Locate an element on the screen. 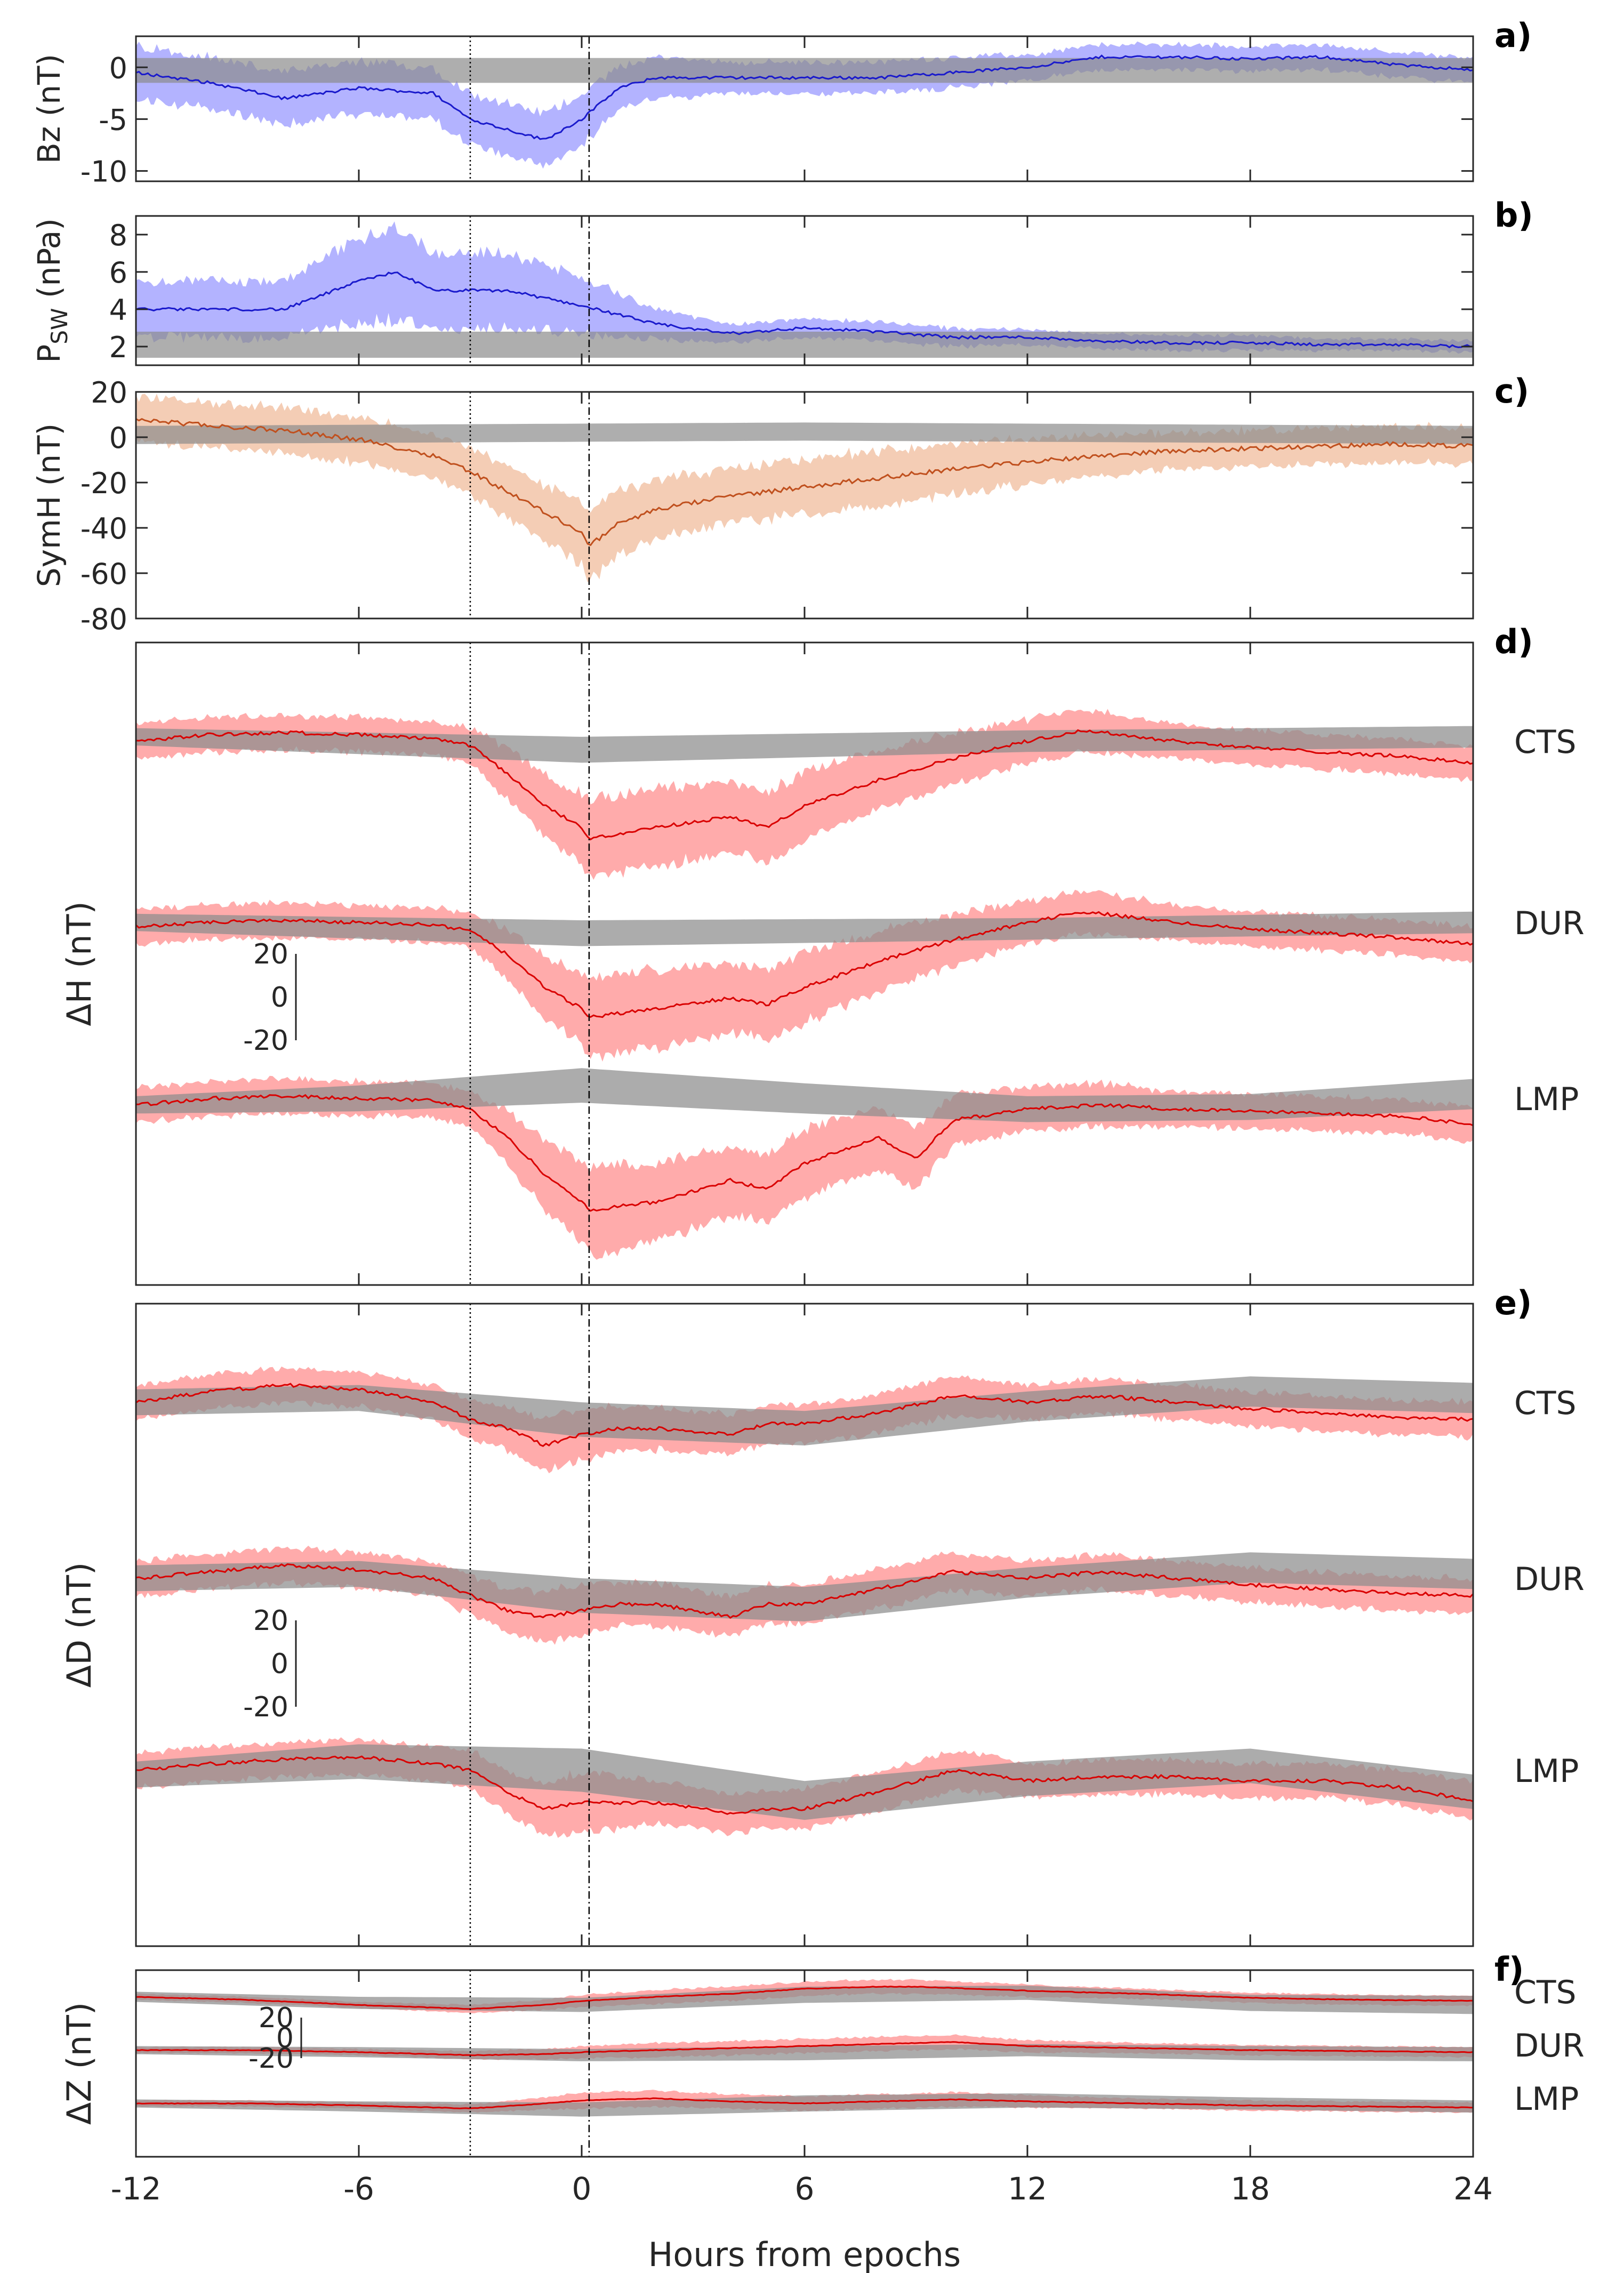  x-tick-label: -12 is located at coordinates (136, 2189).